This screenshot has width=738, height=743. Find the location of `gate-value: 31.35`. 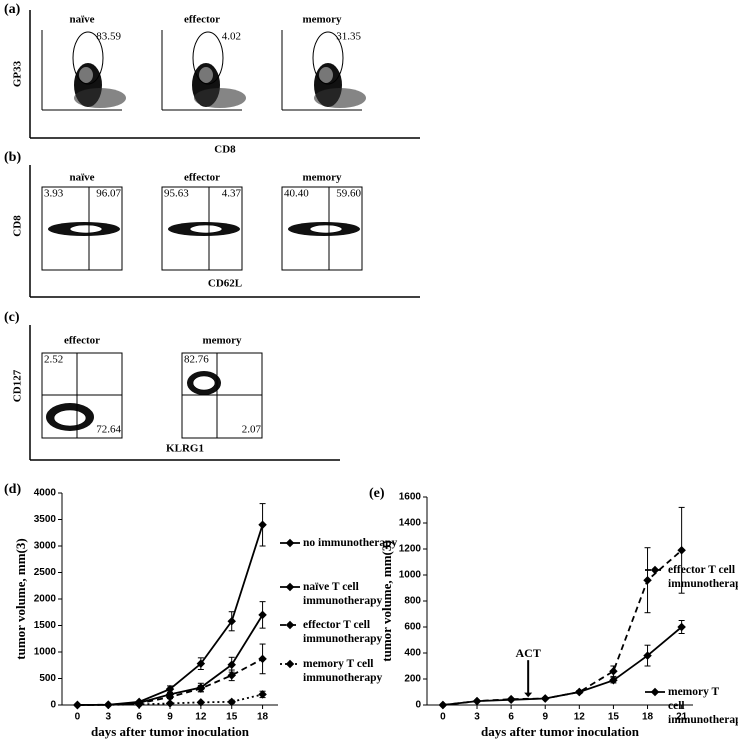

gate-value: 31.35 is located at coordinates (348, 37).